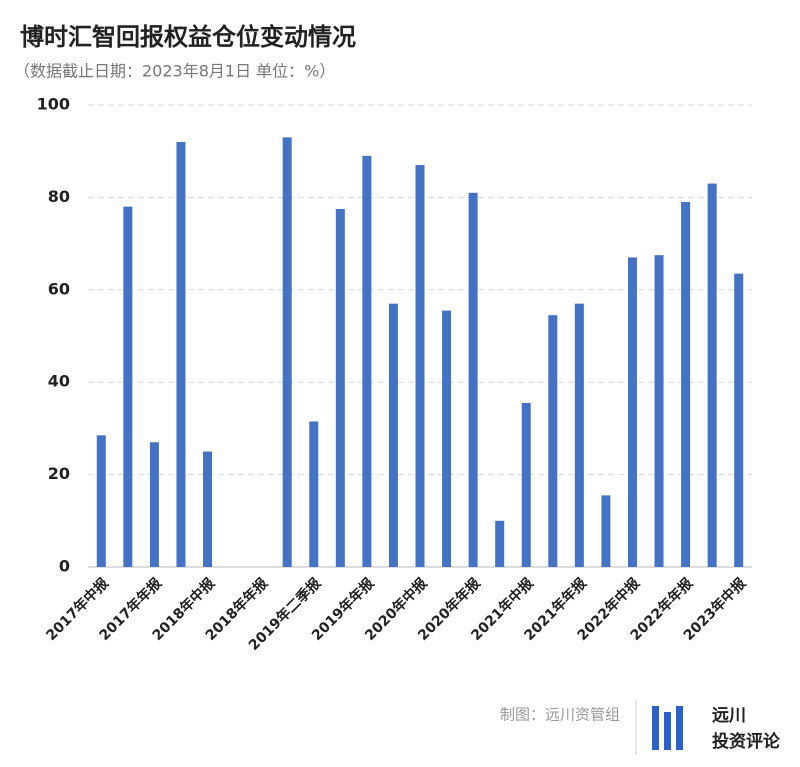 The width and height of the screenshot is (800, 767). What do you see at coordinates (59, 196) in the screenshot?
I see `y-tick-label: 80` at bounding box center [59, 196].